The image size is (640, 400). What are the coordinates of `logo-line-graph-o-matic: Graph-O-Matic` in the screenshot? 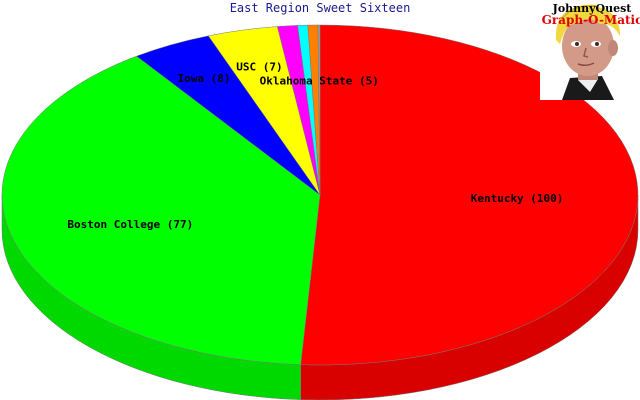 It's located at (591, 20).